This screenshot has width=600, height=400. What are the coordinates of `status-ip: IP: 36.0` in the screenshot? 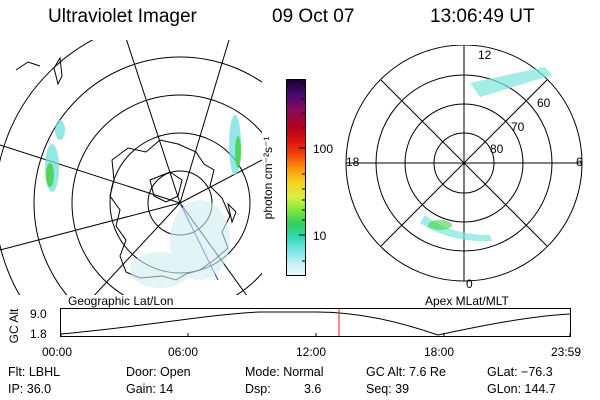 It's located at (30, 389).